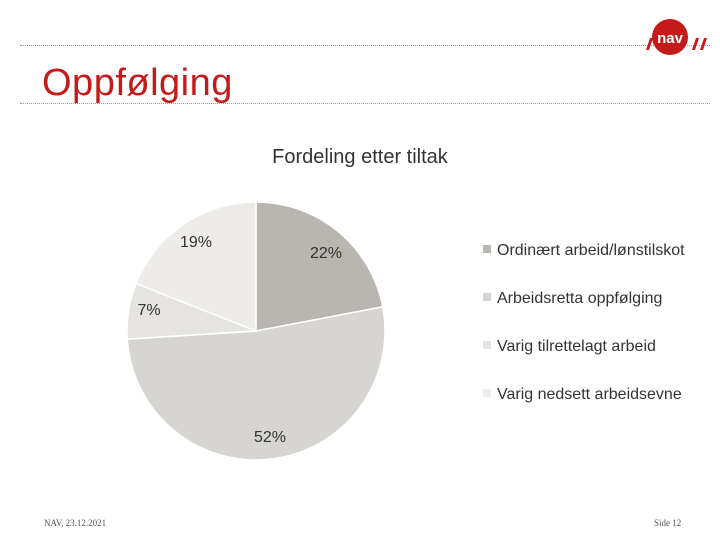 The height and width of the screenshot is (540, 720). Describe the element at coordinates (365, 45) in the screenshot. I see `header-divider-top` at that location.